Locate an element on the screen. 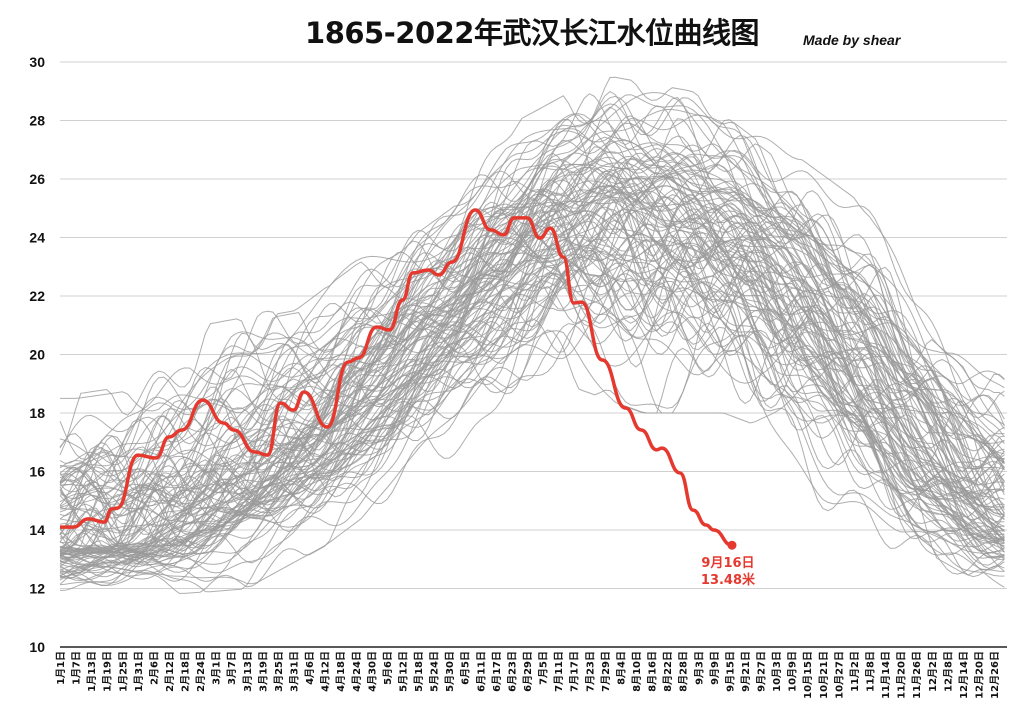 The width and height of the screenshot is (1024, 725). x-tick-label: 8月28日 is located at coordinates (684, 671).